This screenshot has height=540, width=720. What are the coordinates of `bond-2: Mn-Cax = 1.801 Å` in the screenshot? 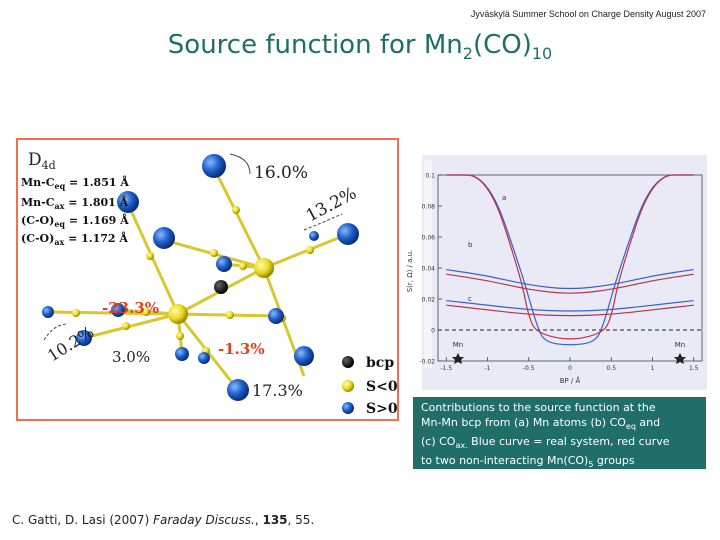 It's located at (75, 203).